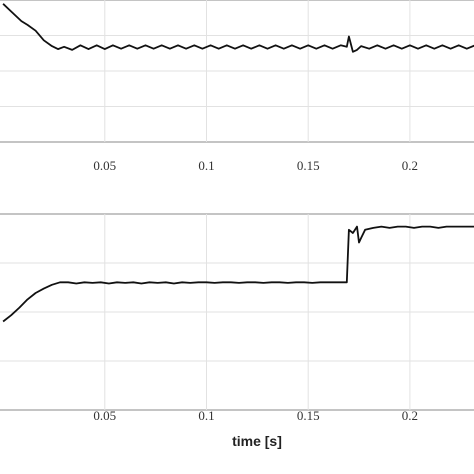 The height and width of the screenshot is (474, 474). What do you see at coordinates (257, 441) in the screenshot?
I see `bottom-x-axis-label: time [s]` at bounding box center [257, 441].